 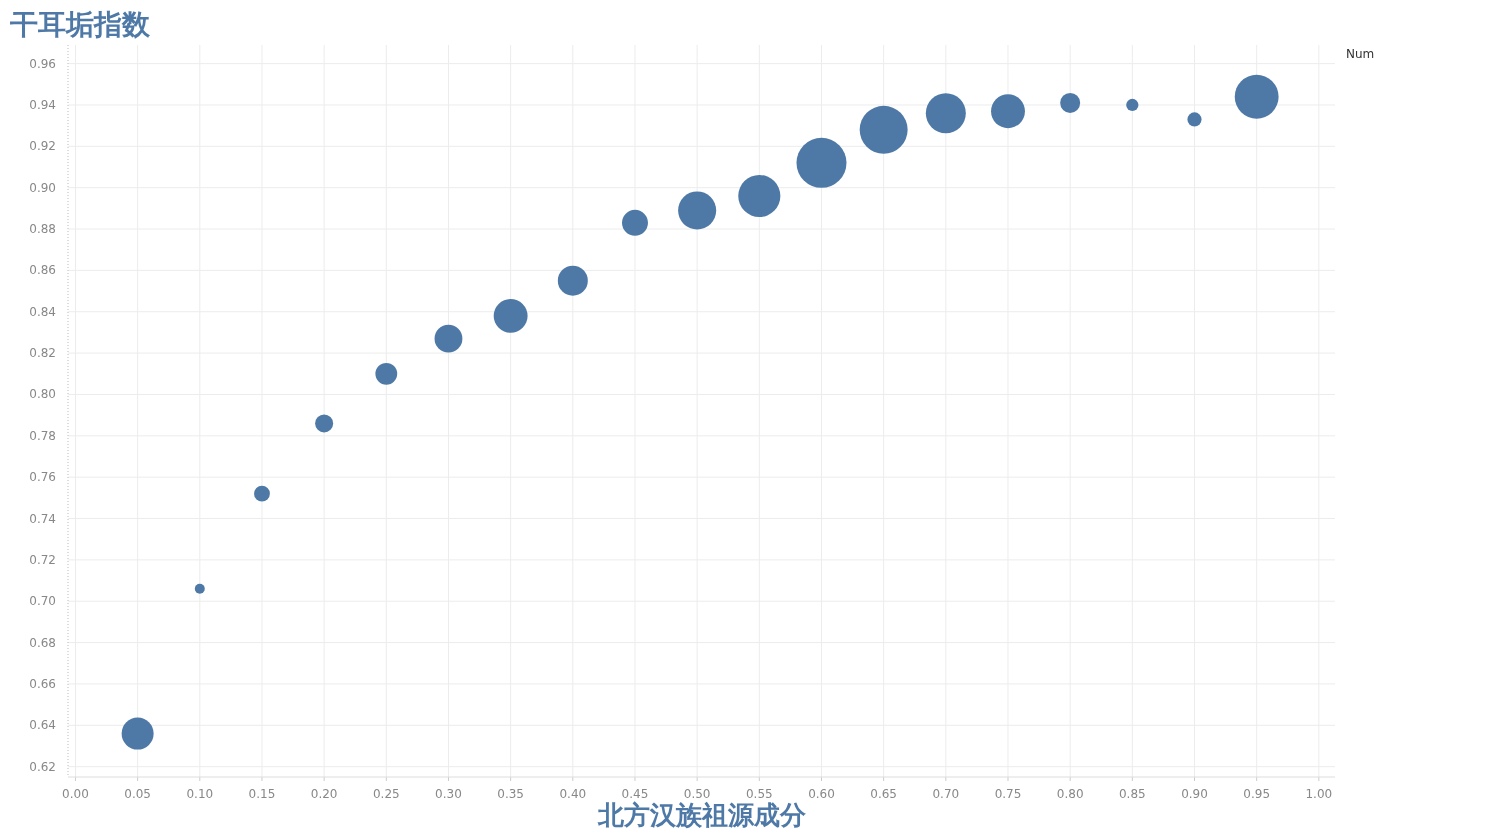 What do you see at coordinates (635, 794) in the screenshot?
I see `x-tick-label: 0.45` at bounding box center [635, 794].